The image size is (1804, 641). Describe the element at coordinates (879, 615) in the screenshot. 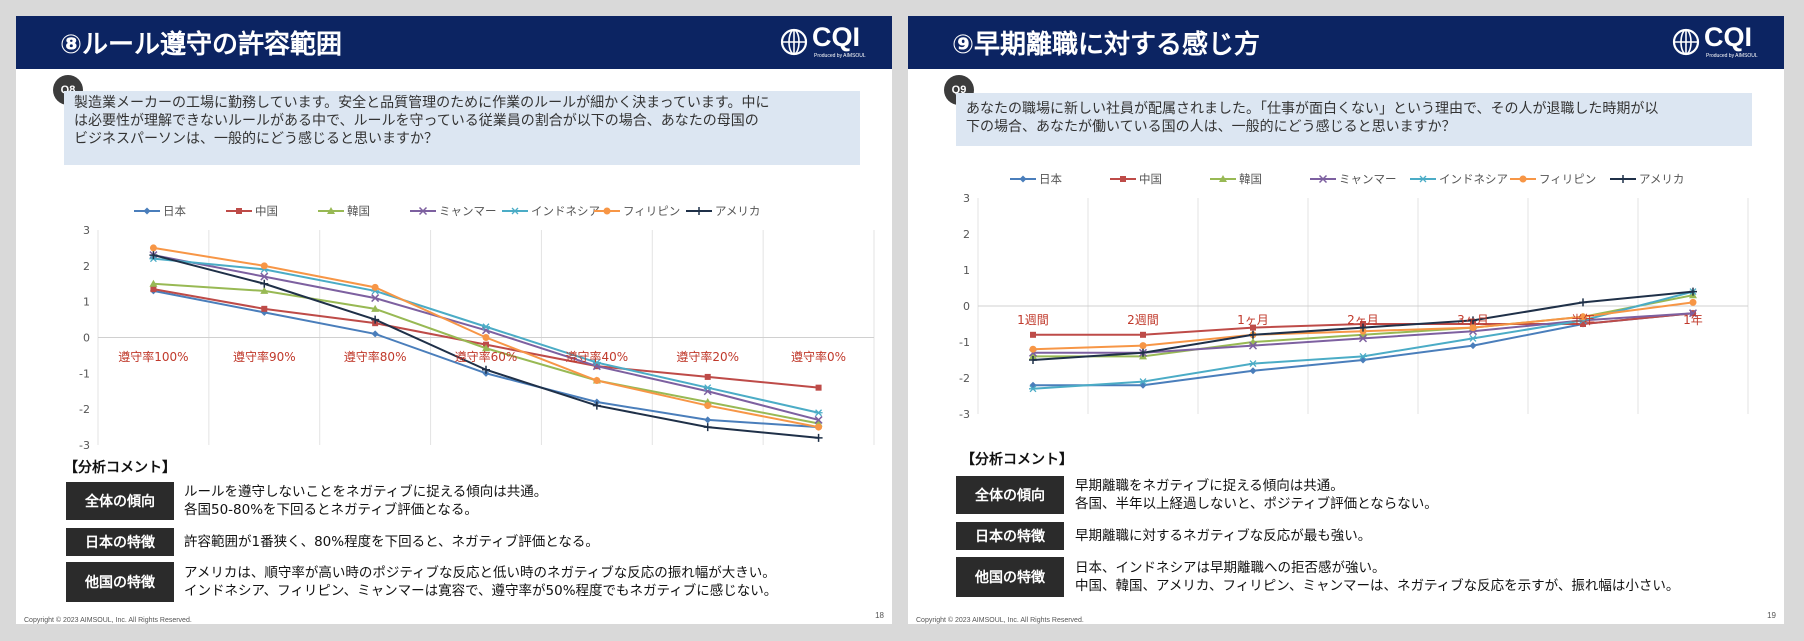

I see `page-number: 18` at that location.